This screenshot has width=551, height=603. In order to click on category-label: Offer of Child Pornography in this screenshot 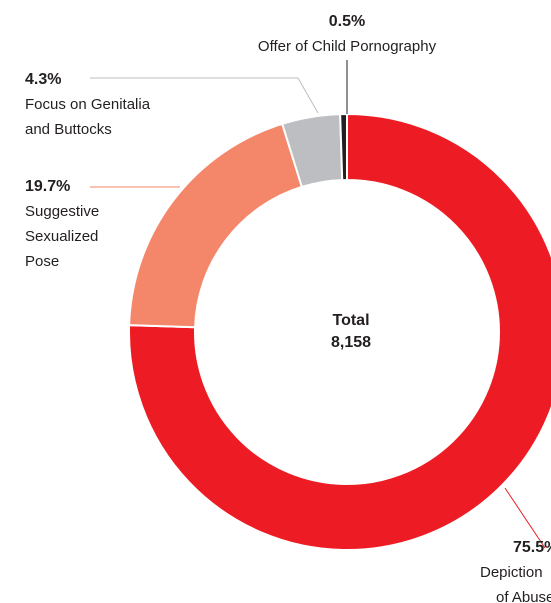, I will do `click(347, 46)`.